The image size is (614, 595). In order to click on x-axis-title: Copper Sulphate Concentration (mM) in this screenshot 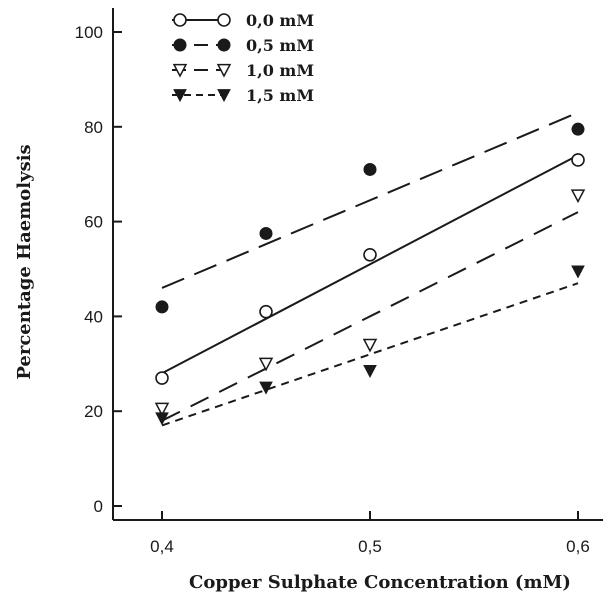, I will do `click(380, 582)`.